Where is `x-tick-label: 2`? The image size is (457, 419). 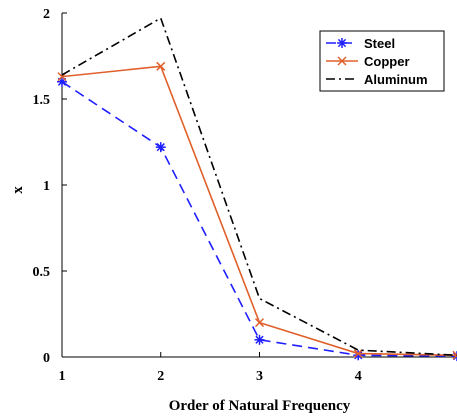
x-tick-label: 2 is located at coordinates (160, 376).